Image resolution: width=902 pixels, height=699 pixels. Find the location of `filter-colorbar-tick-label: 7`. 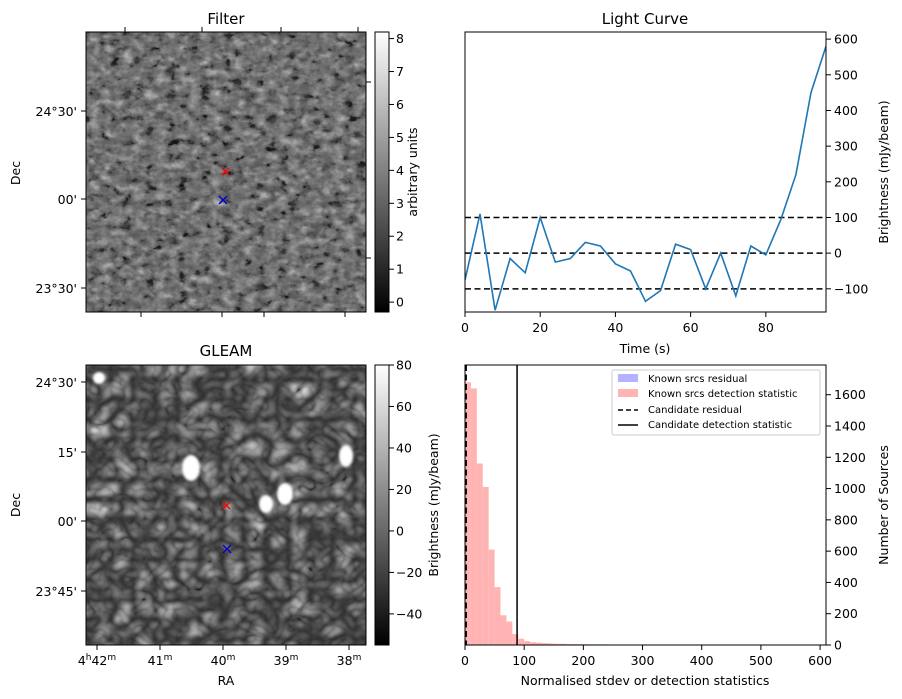

filter-colorbar-tick-label: 7 is located at coordinates (400, 71).